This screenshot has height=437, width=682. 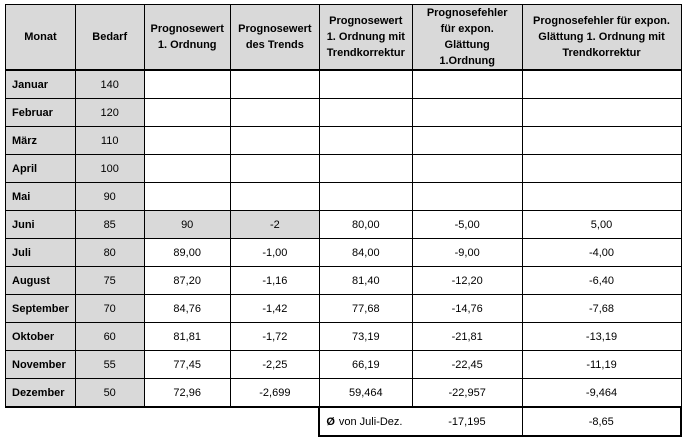 What do you see at coordinates (467, 308) in the screenshot?
I see `prognosefehler-1-ordnung-cell: -14,76` at bounding box center [467, 308].